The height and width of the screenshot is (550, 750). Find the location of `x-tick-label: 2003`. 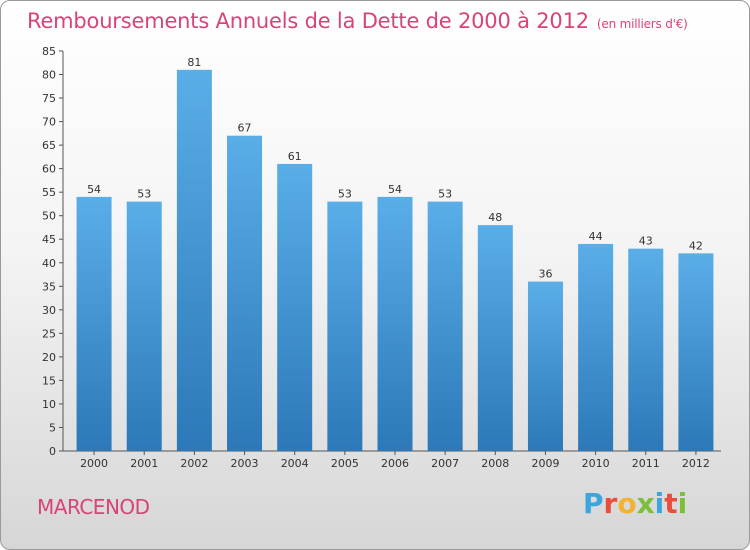

x-tick-label: 2003 is located at coordinates (245, 463).